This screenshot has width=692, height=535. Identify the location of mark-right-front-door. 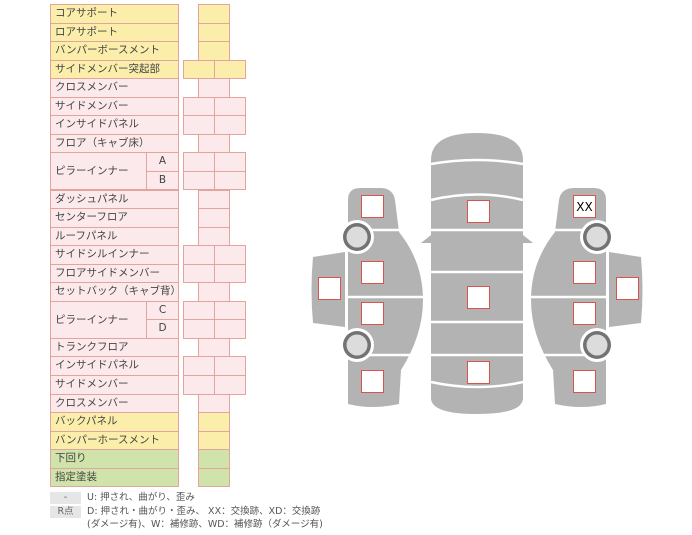
(584, 272).